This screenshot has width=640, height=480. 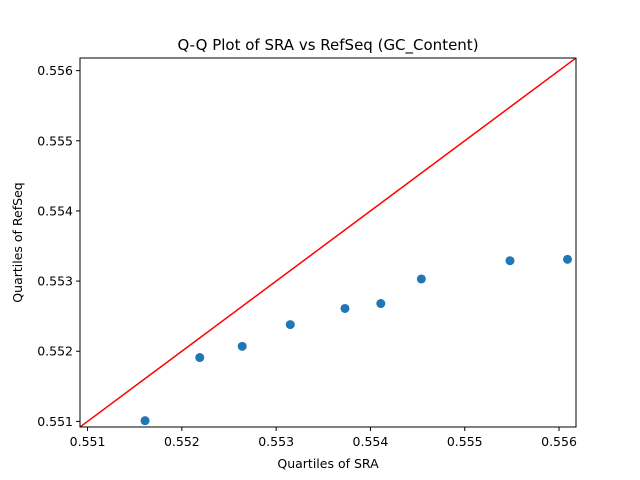 What do you see at coordinates (55, 70) in the screenshot?
I see `y-tick-label: 0.556` at bounding box center [55, 70].